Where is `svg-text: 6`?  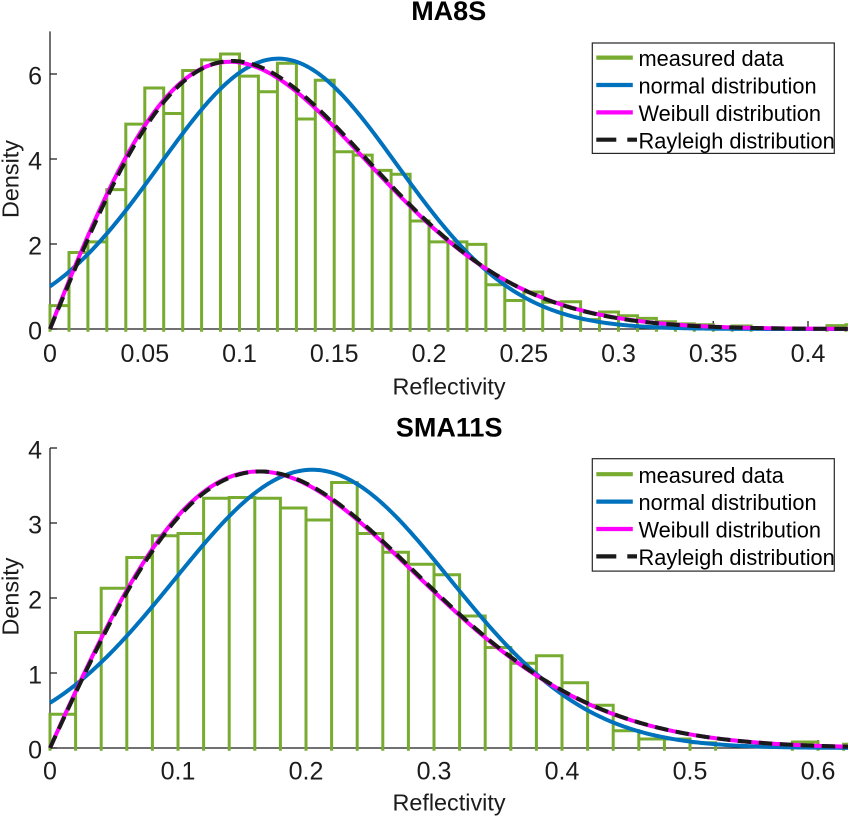
svg-text: 6 is located at coordinates (35, 77).